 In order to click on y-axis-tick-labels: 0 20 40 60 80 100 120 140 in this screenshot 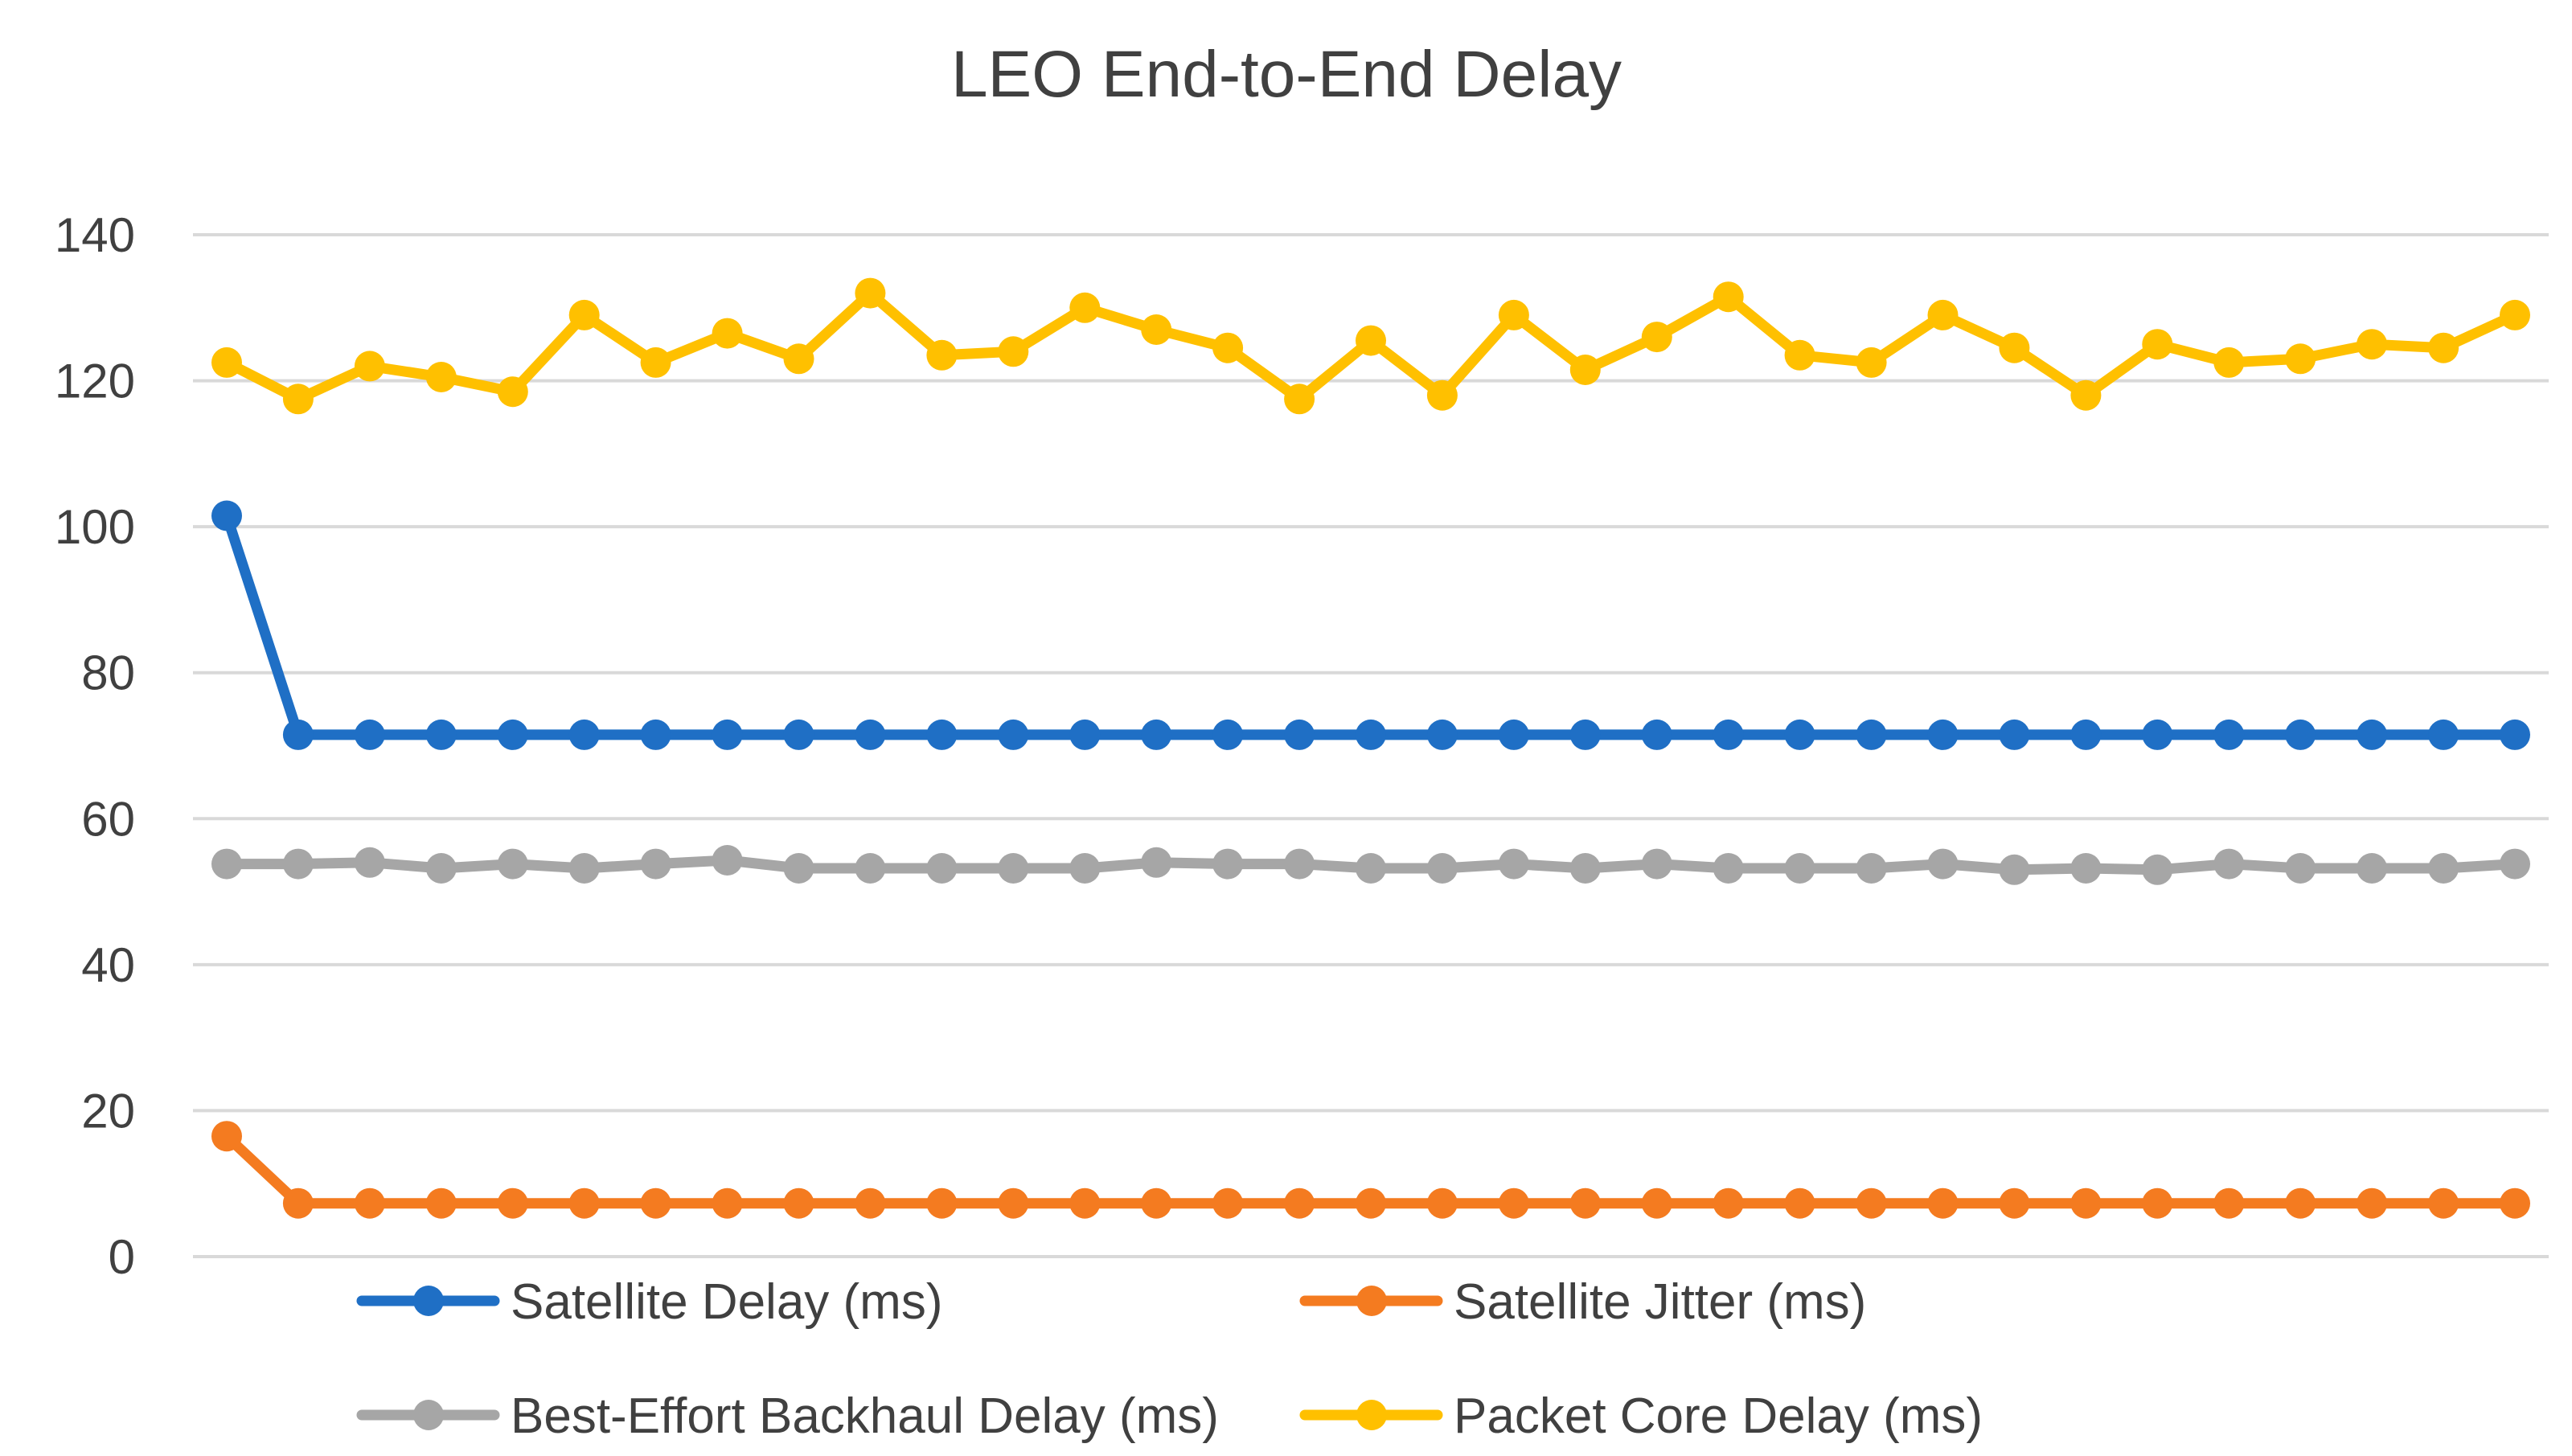, I will do `click(95, 746)`.